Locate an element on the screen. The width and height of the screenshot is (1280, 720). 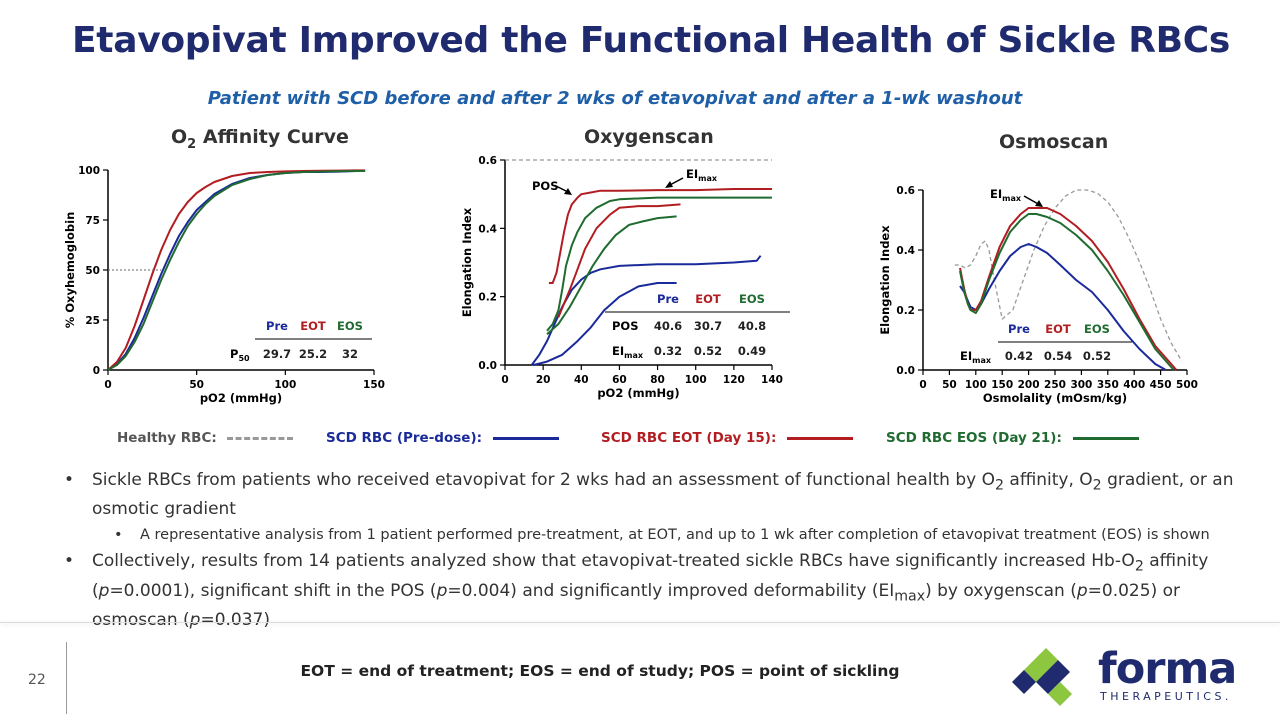
osmo-table-header: EOT is located at coordinates (1058, 329).